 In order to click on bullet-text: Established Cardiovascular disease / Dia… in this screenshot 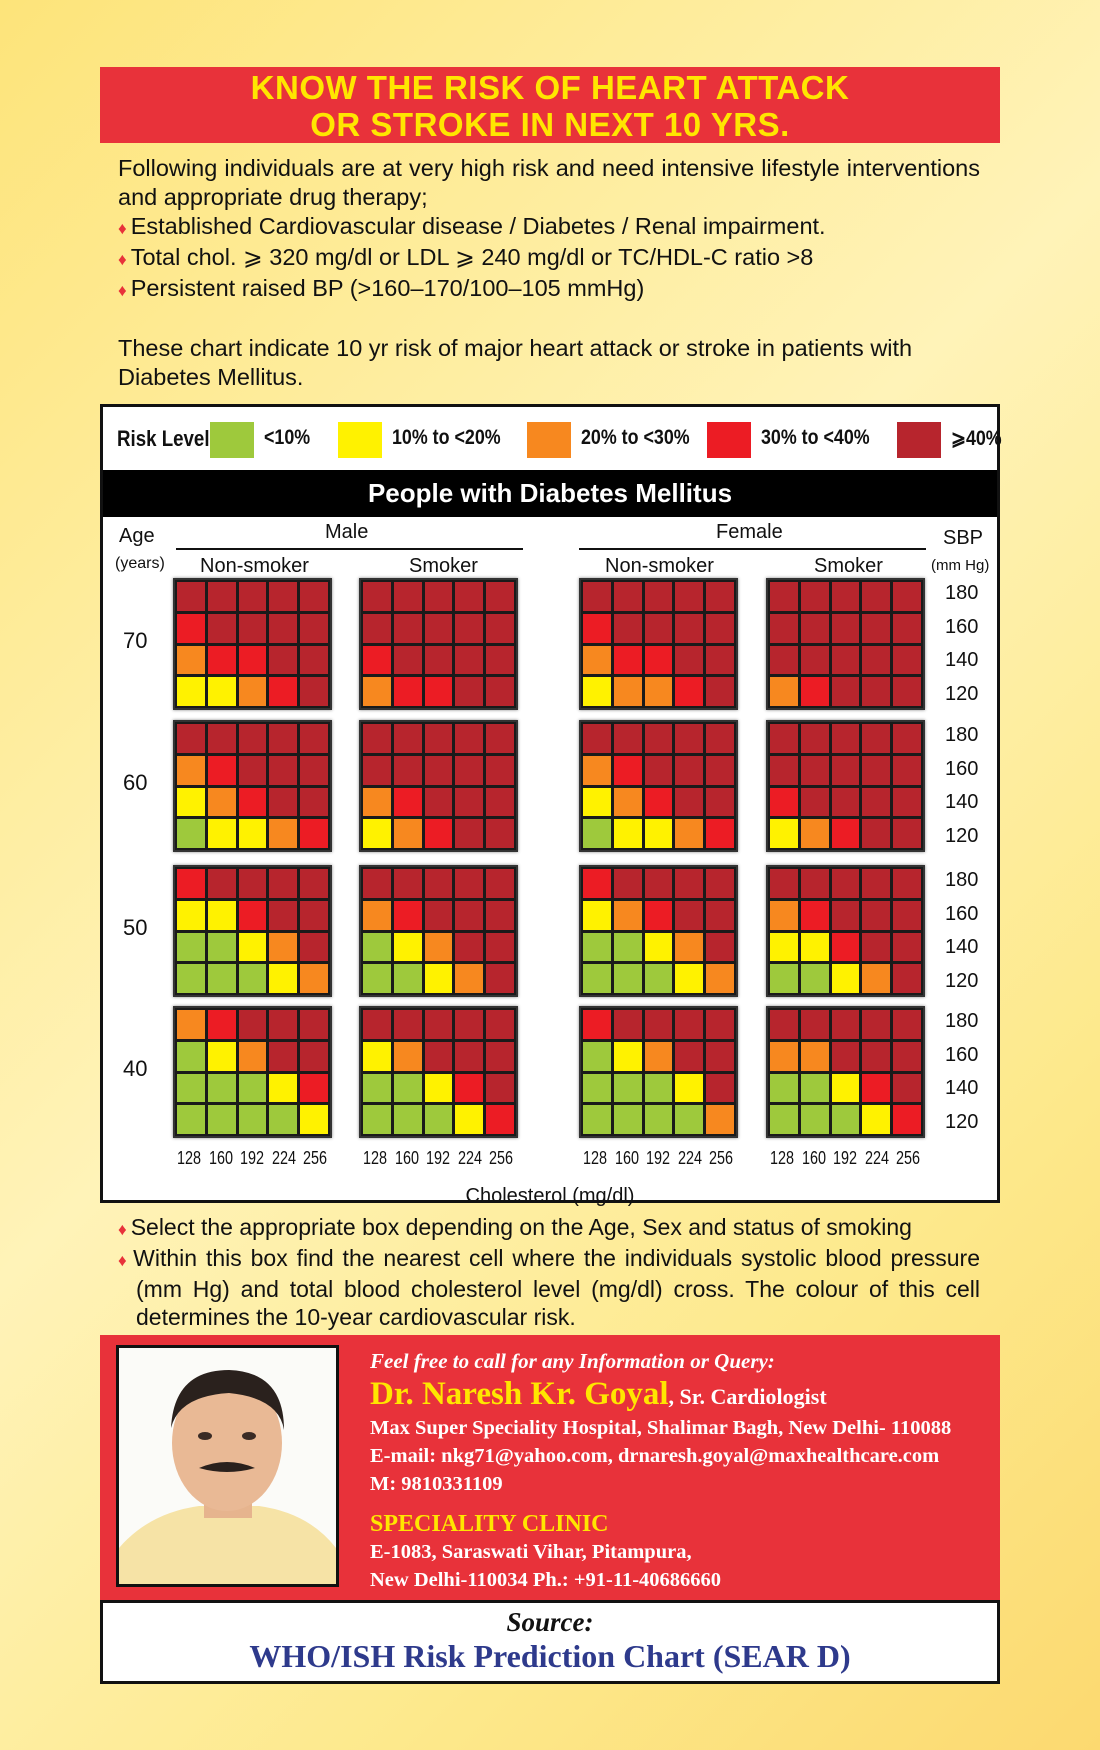, I will do `click(478, 226)`.